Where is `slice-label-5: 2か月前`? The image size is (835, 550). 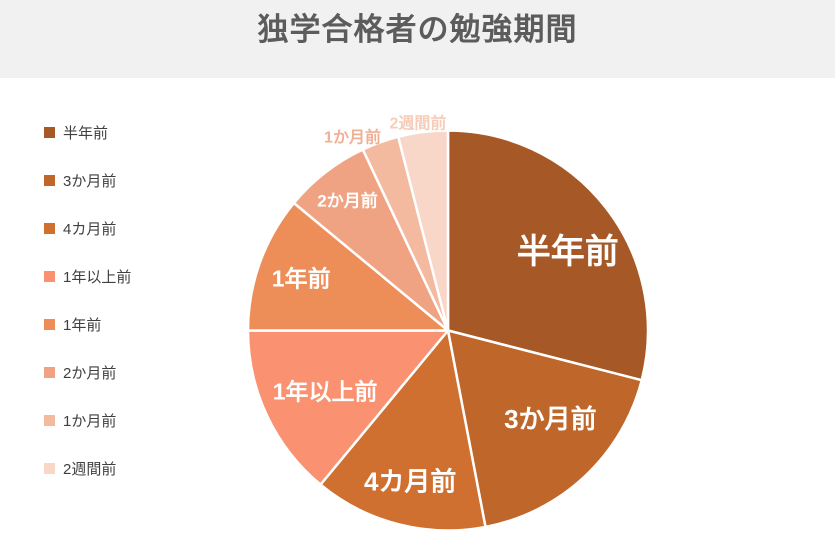
slice-label-5: 2か月前 is located at coordinates (347, 200).